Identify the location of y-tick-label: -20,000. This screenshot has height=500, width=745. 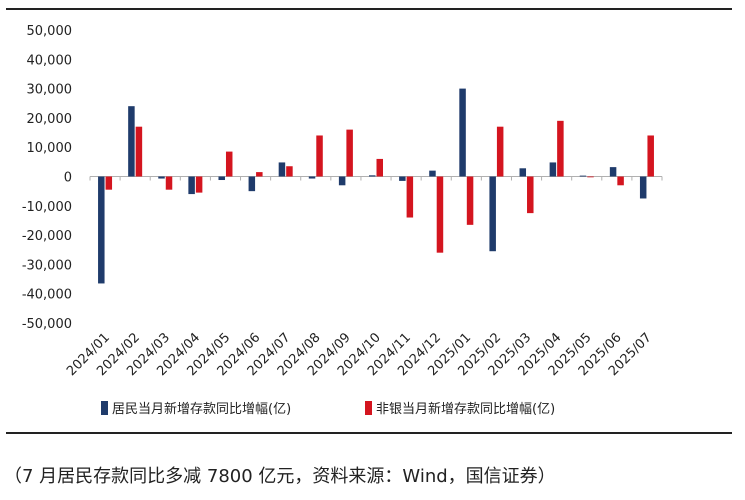
(47, 236).